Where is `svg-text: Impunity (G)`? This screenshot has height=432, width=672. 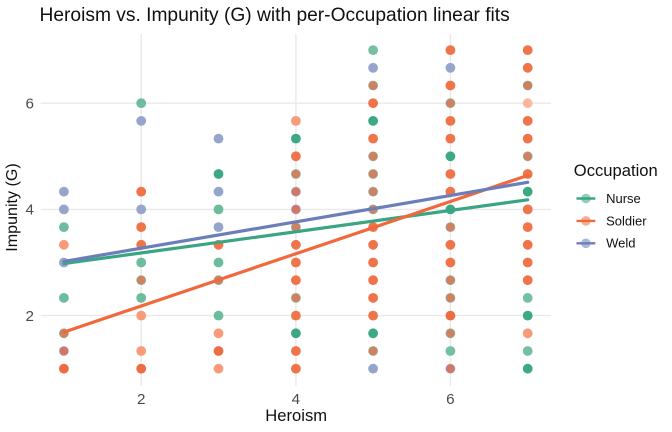
svg-text: Impunity (G) is located at coordinates (12, 207).